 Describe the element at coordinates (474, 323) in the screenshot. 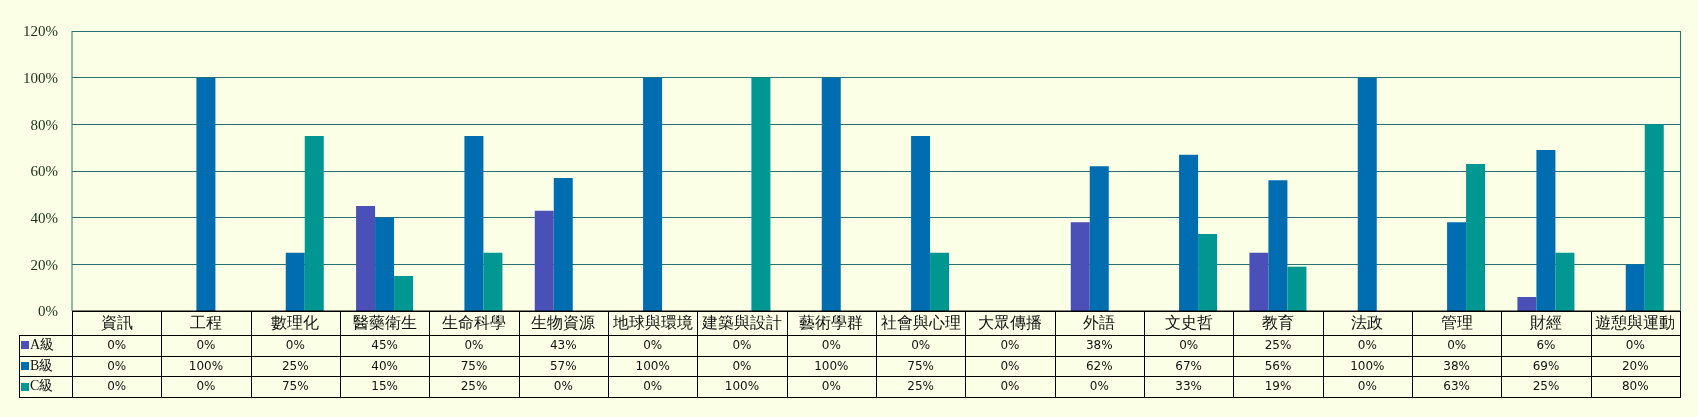

I see `x-tick-label: 生命科學` at that location.